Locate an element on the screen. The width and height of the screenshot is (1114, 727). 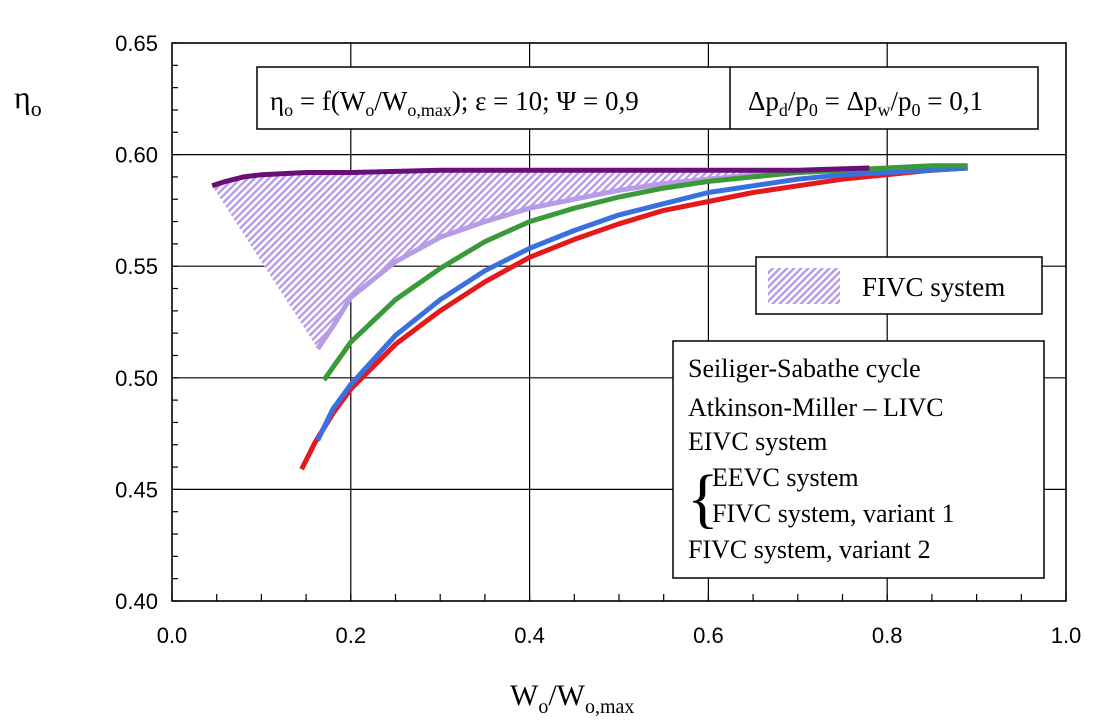
y-tick-labels: 0.40 0.45 0.50 0.55 0.60 0.65 is located at coordinates (136, 322).